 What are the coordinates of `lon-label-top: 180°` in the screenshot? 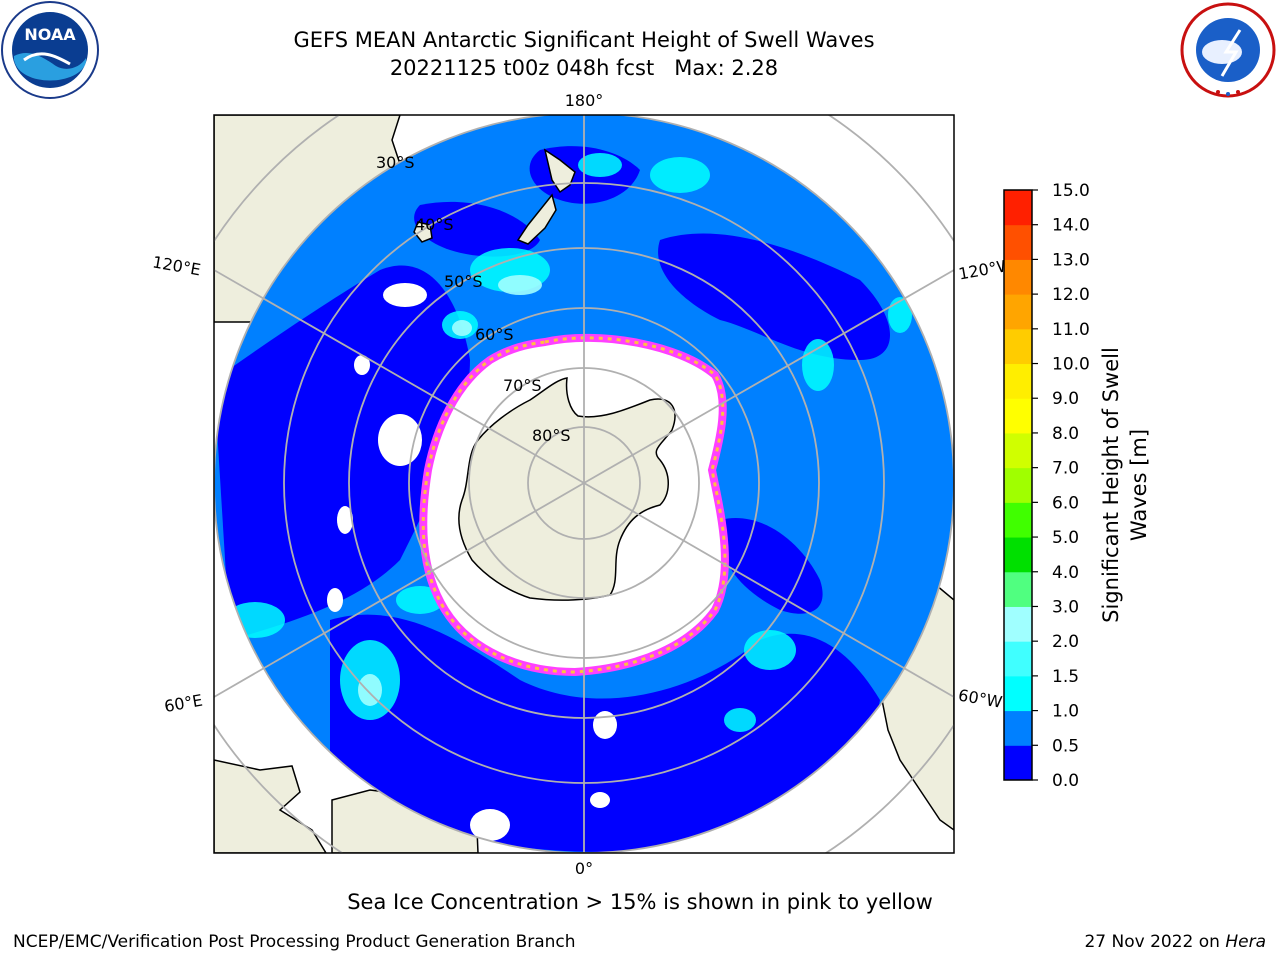 It's located at (584, 100).